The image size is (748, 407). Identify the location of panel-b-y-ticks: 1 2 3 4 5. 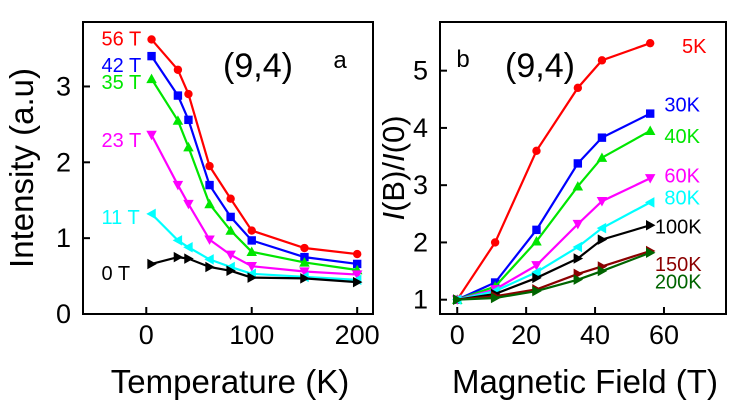
(430, 185).